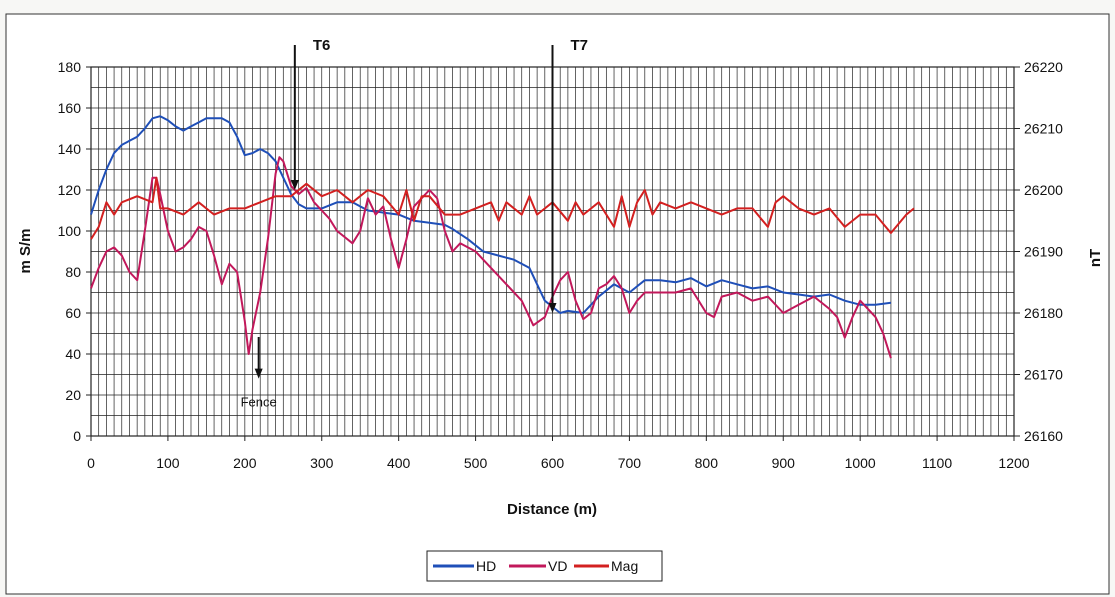 This screenshot has height=597, width=1115. Describe the element at coordinates (557, 566) in the screenshot. I see `legend-label-vd: VD` at that location.